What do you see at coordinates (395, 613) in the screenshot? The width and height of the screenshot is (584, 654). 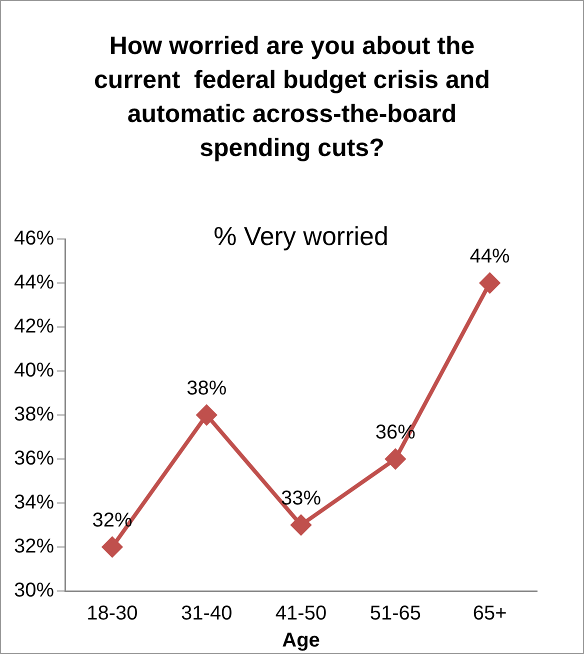 I see `x-tick-label: 51-65` at bounding box center [395, 613].